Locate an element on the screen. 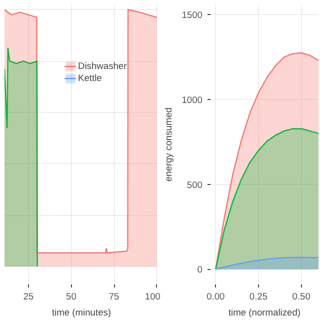  y-axis-title: energy consumed is located at coordinates (169, 144).